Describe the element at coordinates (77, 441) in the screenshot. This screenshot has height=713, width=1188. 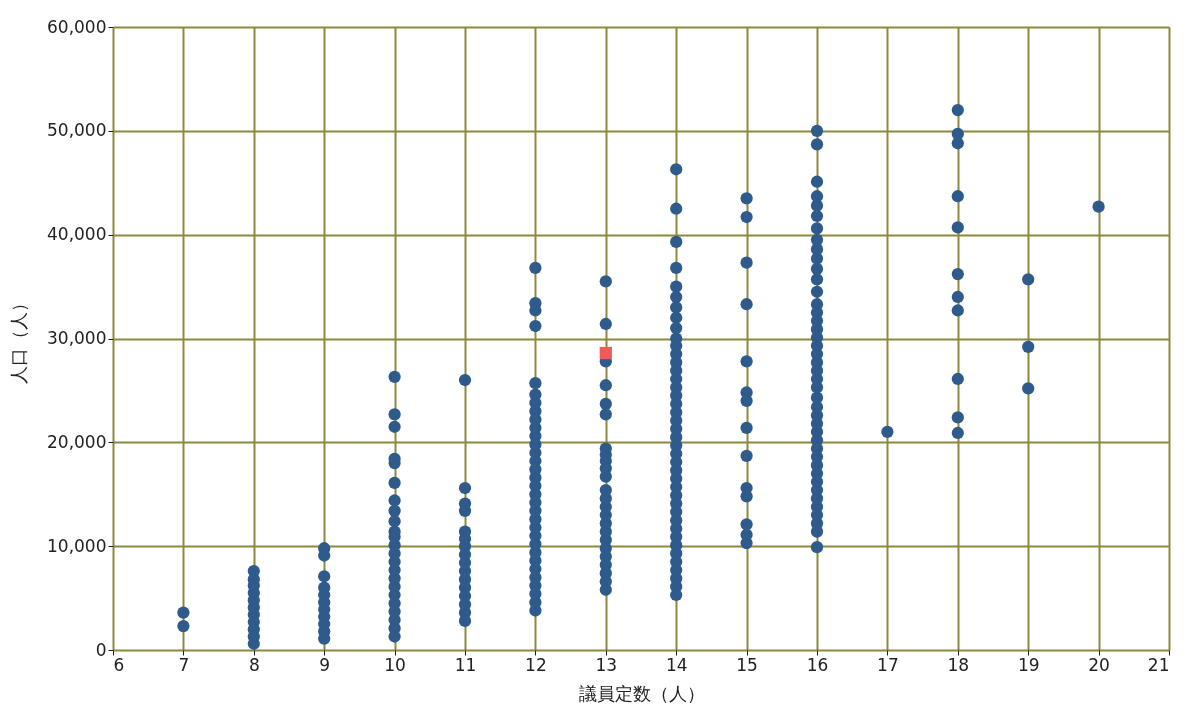
I see `y-tick-label: 20,000` at that location.